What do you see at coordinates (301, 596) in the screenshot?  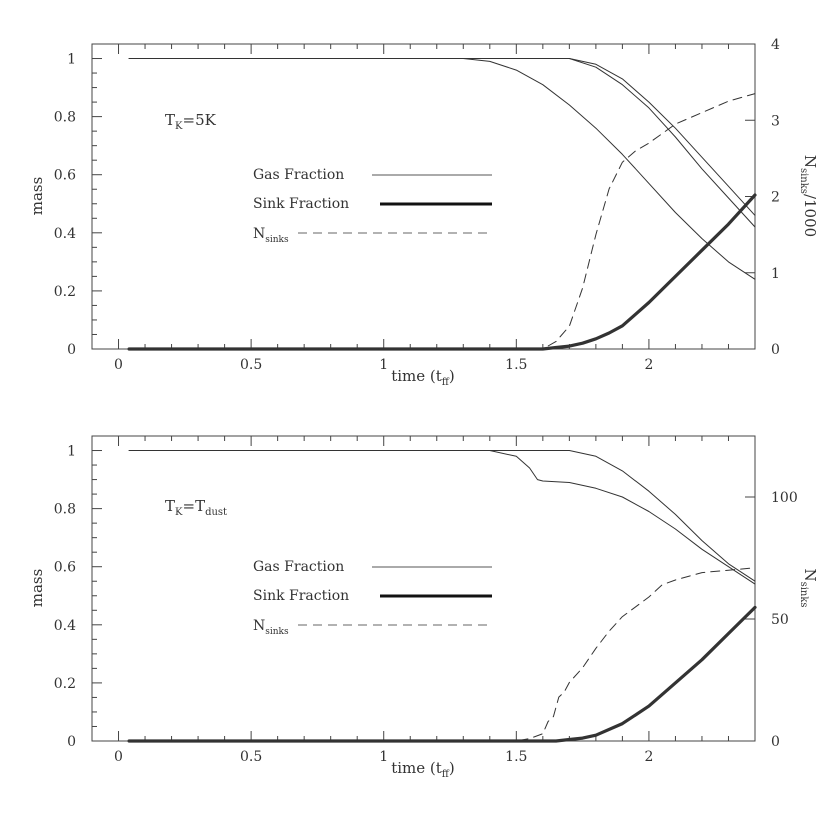 I see `bottom-legend-sink-label: Sink Fraction` at bounding box center [301, 596].